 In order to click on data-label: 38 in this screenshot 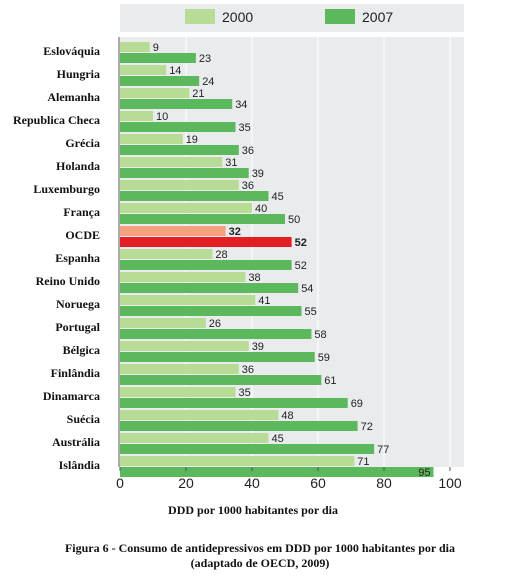, I will do `click(254, 278)`.